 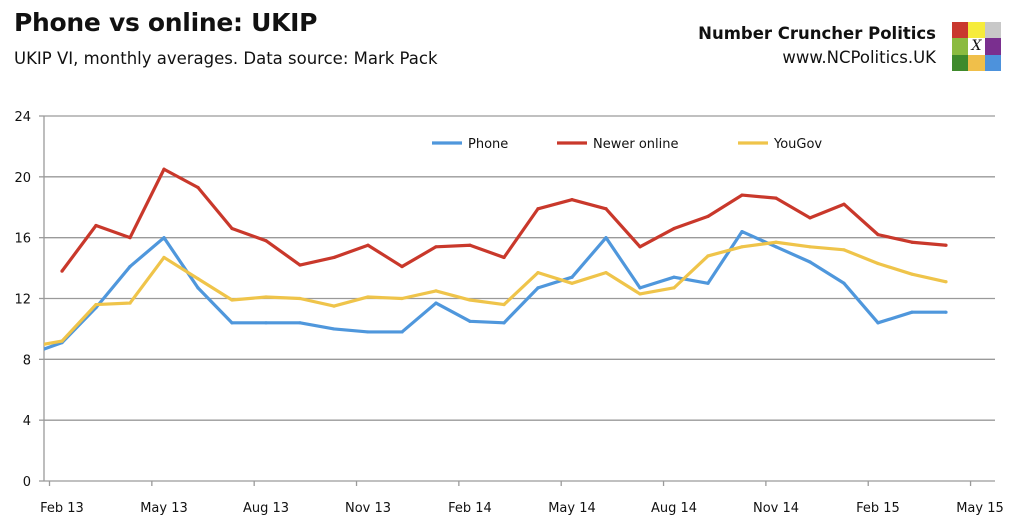 What do you see at coordinates (166, 22) in the screenshot?
I see `chart-title: Phone vs online: UKIP` at bounding box center [166, 22].